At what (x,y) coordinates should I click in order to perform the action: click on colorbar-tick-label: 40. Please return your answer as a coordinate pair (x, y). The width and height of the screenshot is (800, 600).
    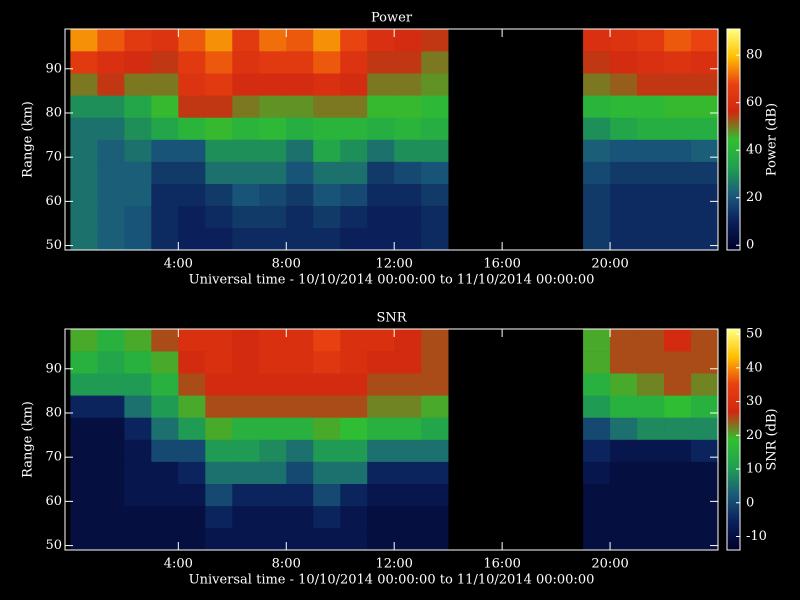
    Looking at the image, I should click on (754, 367).